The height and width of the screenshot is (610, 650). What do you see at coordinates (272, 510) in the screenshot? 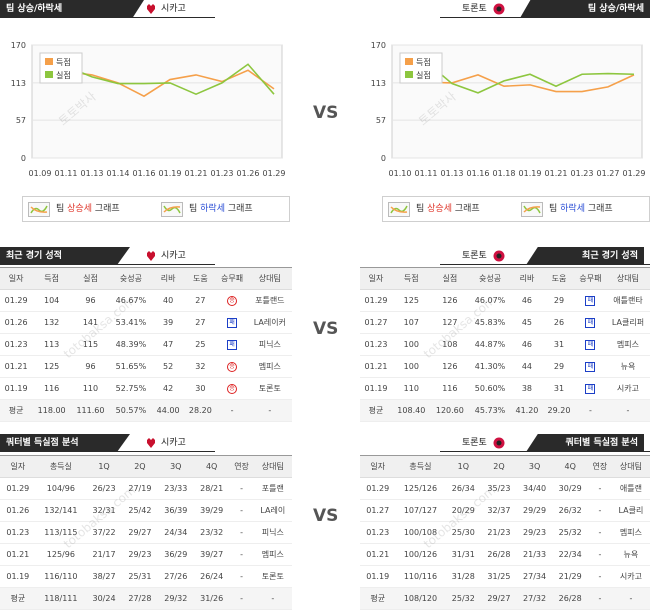
I see `table-cell: LA레이` at bounding box center [272, 510].